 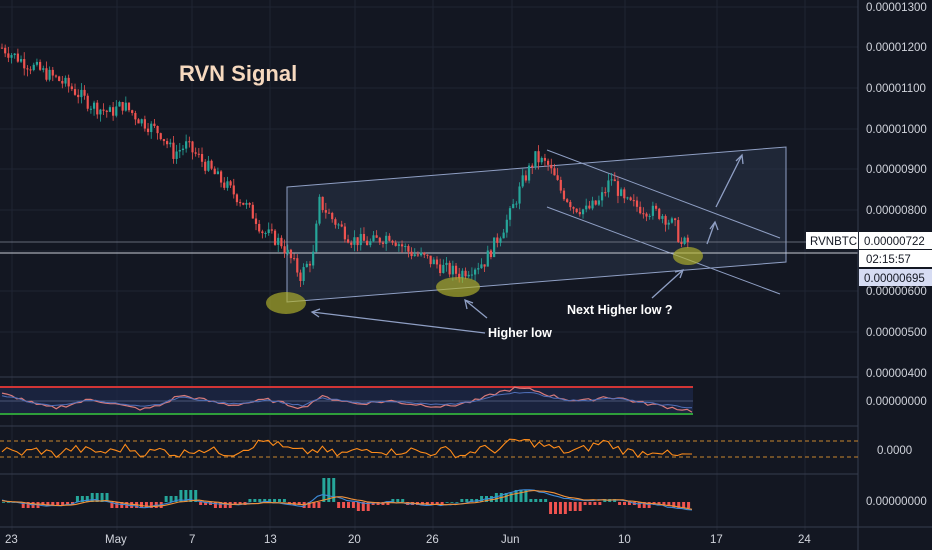 What do you see at coordinates (663, 194) in the screenshot?
I see `descending-channel-upper` at bounding box center [663, 194].